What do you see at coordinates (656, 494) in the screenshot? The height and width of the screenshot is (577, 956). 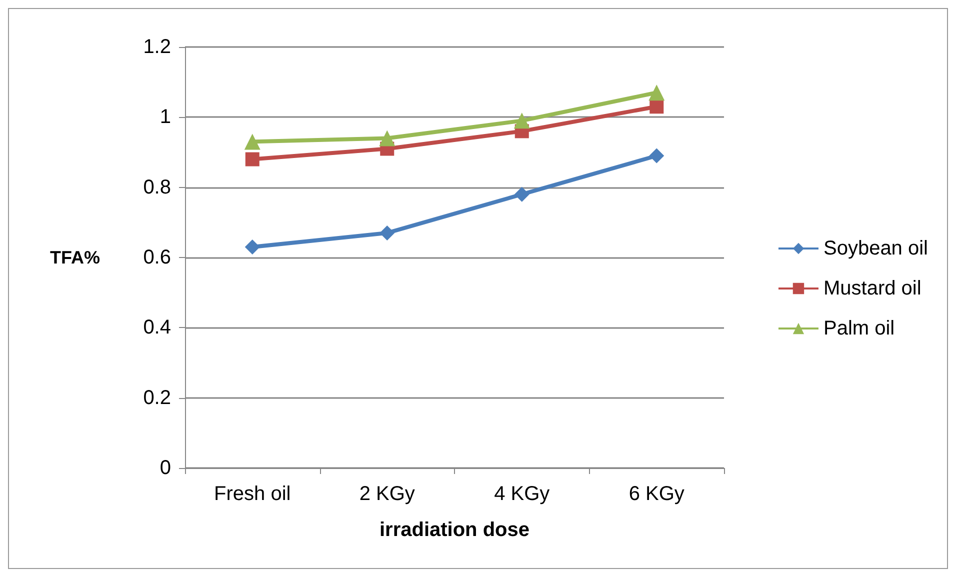 I see `x-tick-label: 6 KGy` at bounding box center [656, 494].